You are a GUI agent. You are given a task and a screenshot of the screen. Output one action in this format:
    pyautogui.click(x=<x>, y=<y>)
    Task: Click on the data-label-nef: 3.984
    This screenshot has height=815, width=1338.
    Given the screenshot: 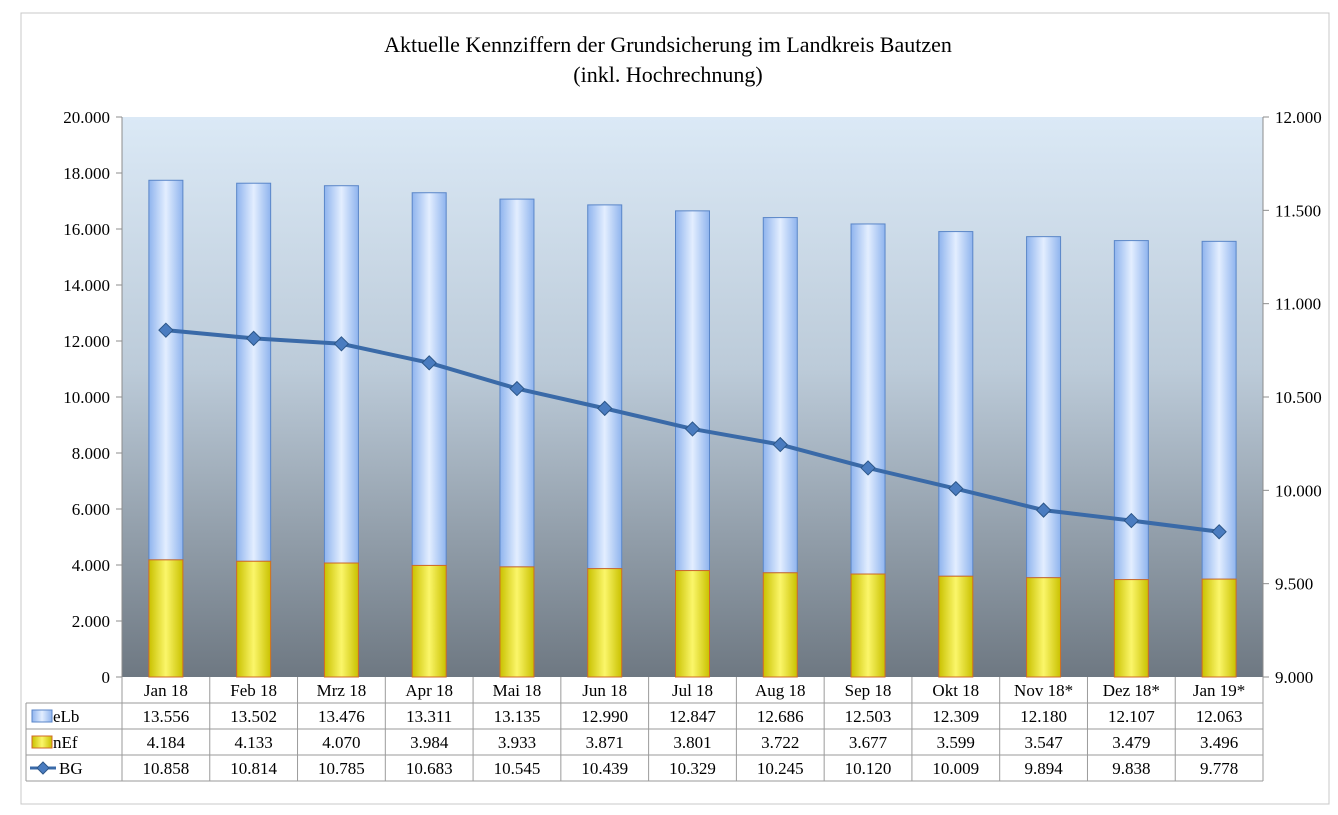 What is the action you would take?
    pyautogui.click(x=429, y=742)
    